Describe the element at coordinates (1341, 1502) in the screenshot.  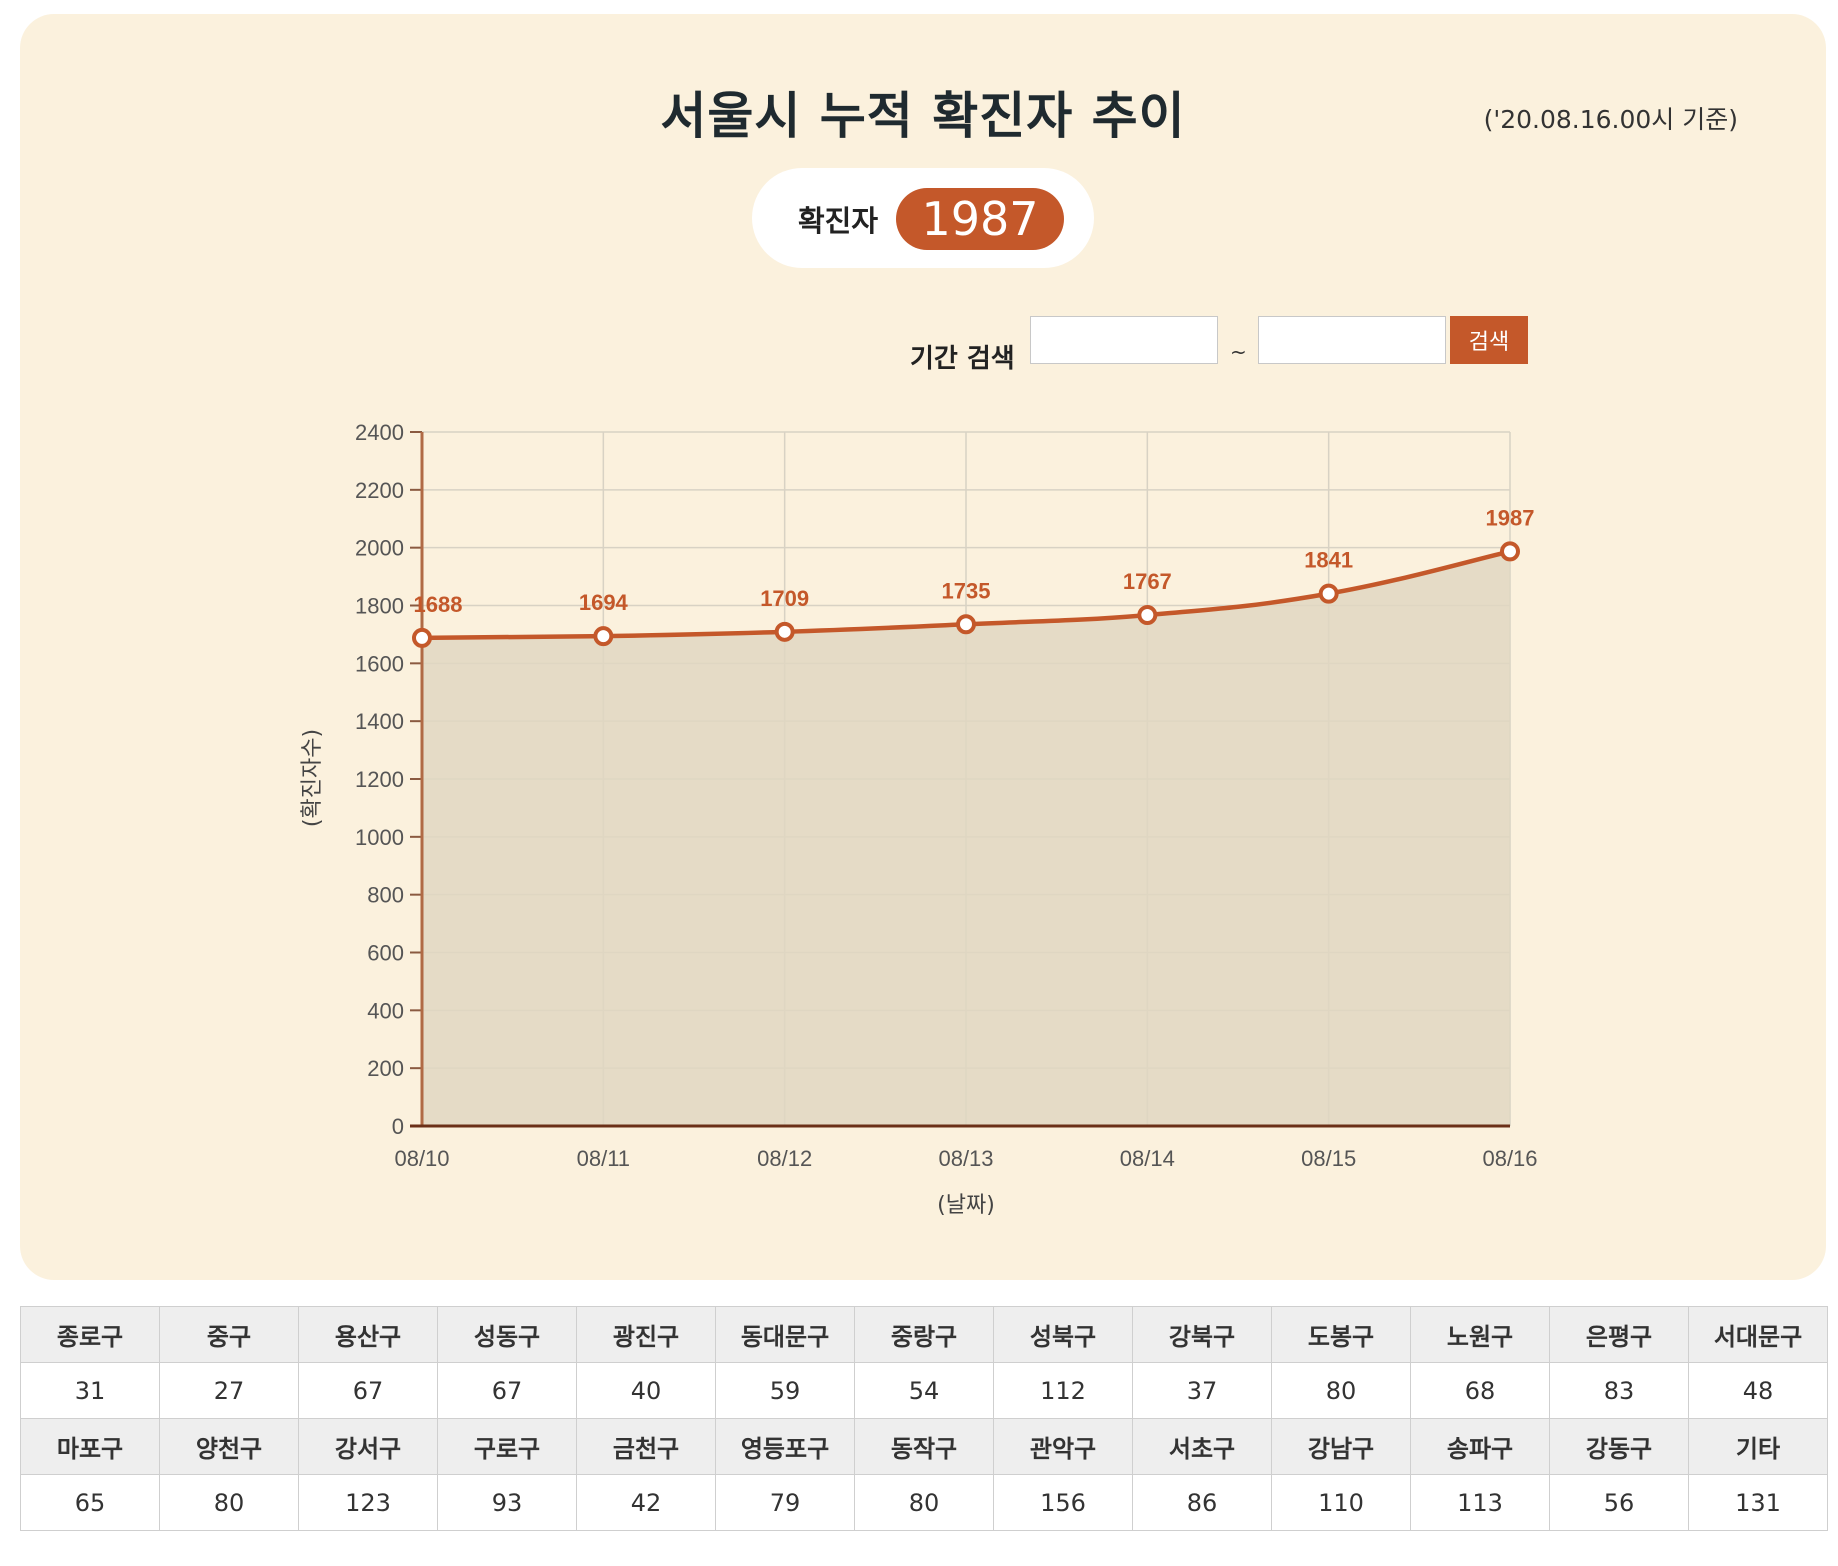
I see `district-count-cell: 110` at that location.